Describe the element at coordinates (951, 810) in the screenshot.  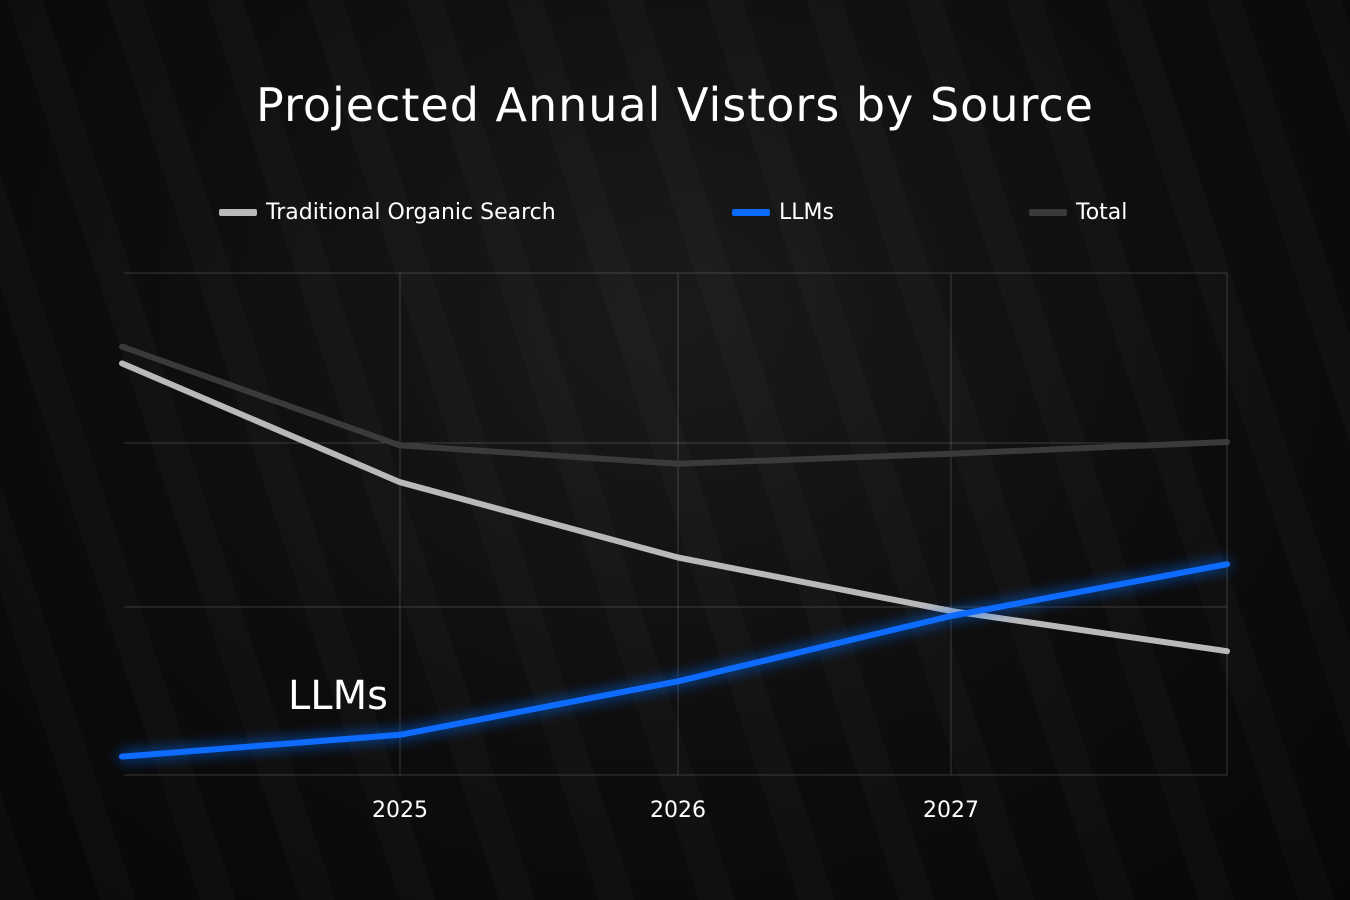
I see `x-tick-label-2027: 2027` at that location.